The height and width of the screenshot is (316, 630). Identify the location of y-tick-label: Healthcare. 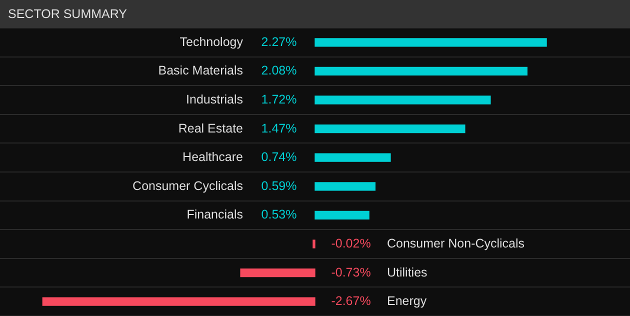
(213, 157).